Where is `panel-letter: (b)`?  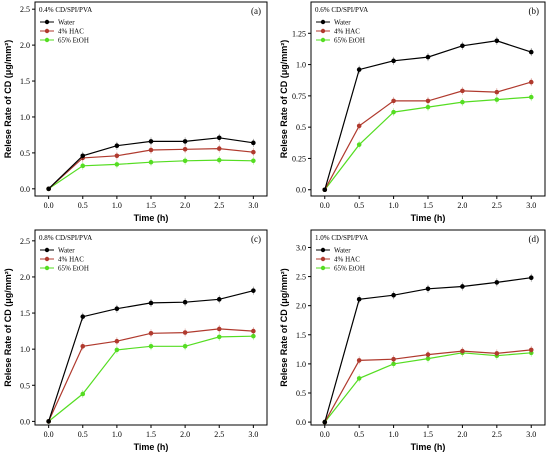
panel-letter: (b) is located at coordinates (534, 11).